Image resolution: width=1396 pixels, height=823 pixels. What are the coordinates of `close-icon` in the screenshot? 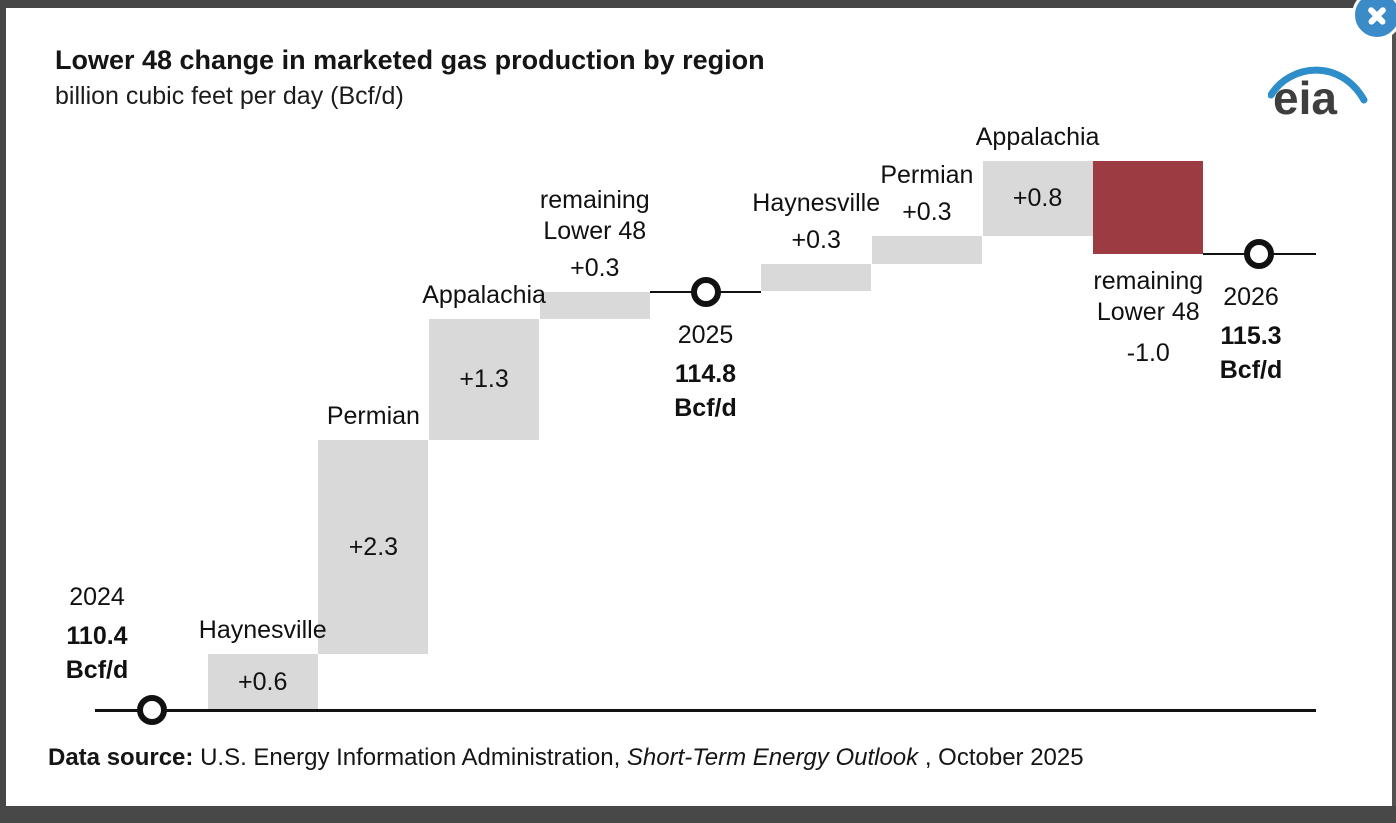 It's located at (1375, 18).